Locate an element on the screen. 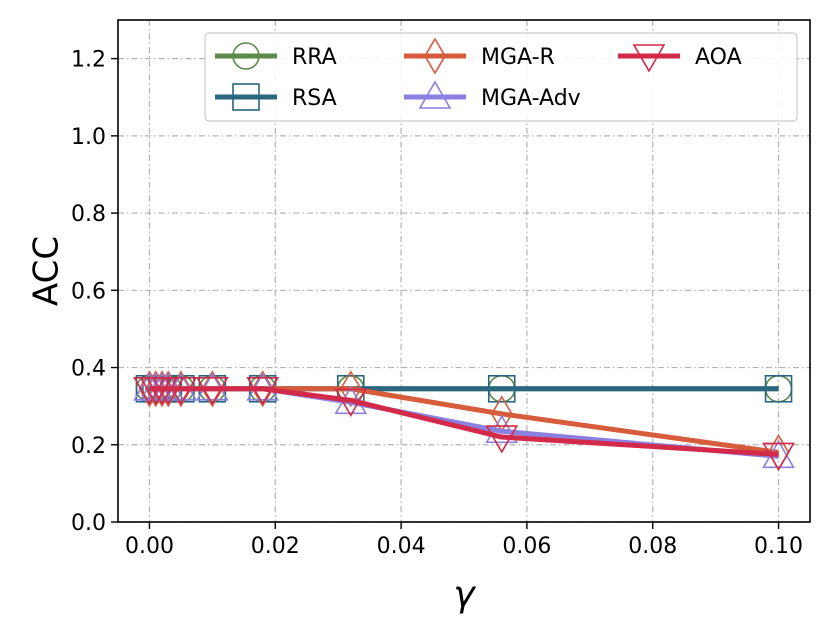  legend-marker-mga-adv is located at coordinates (435, 94).